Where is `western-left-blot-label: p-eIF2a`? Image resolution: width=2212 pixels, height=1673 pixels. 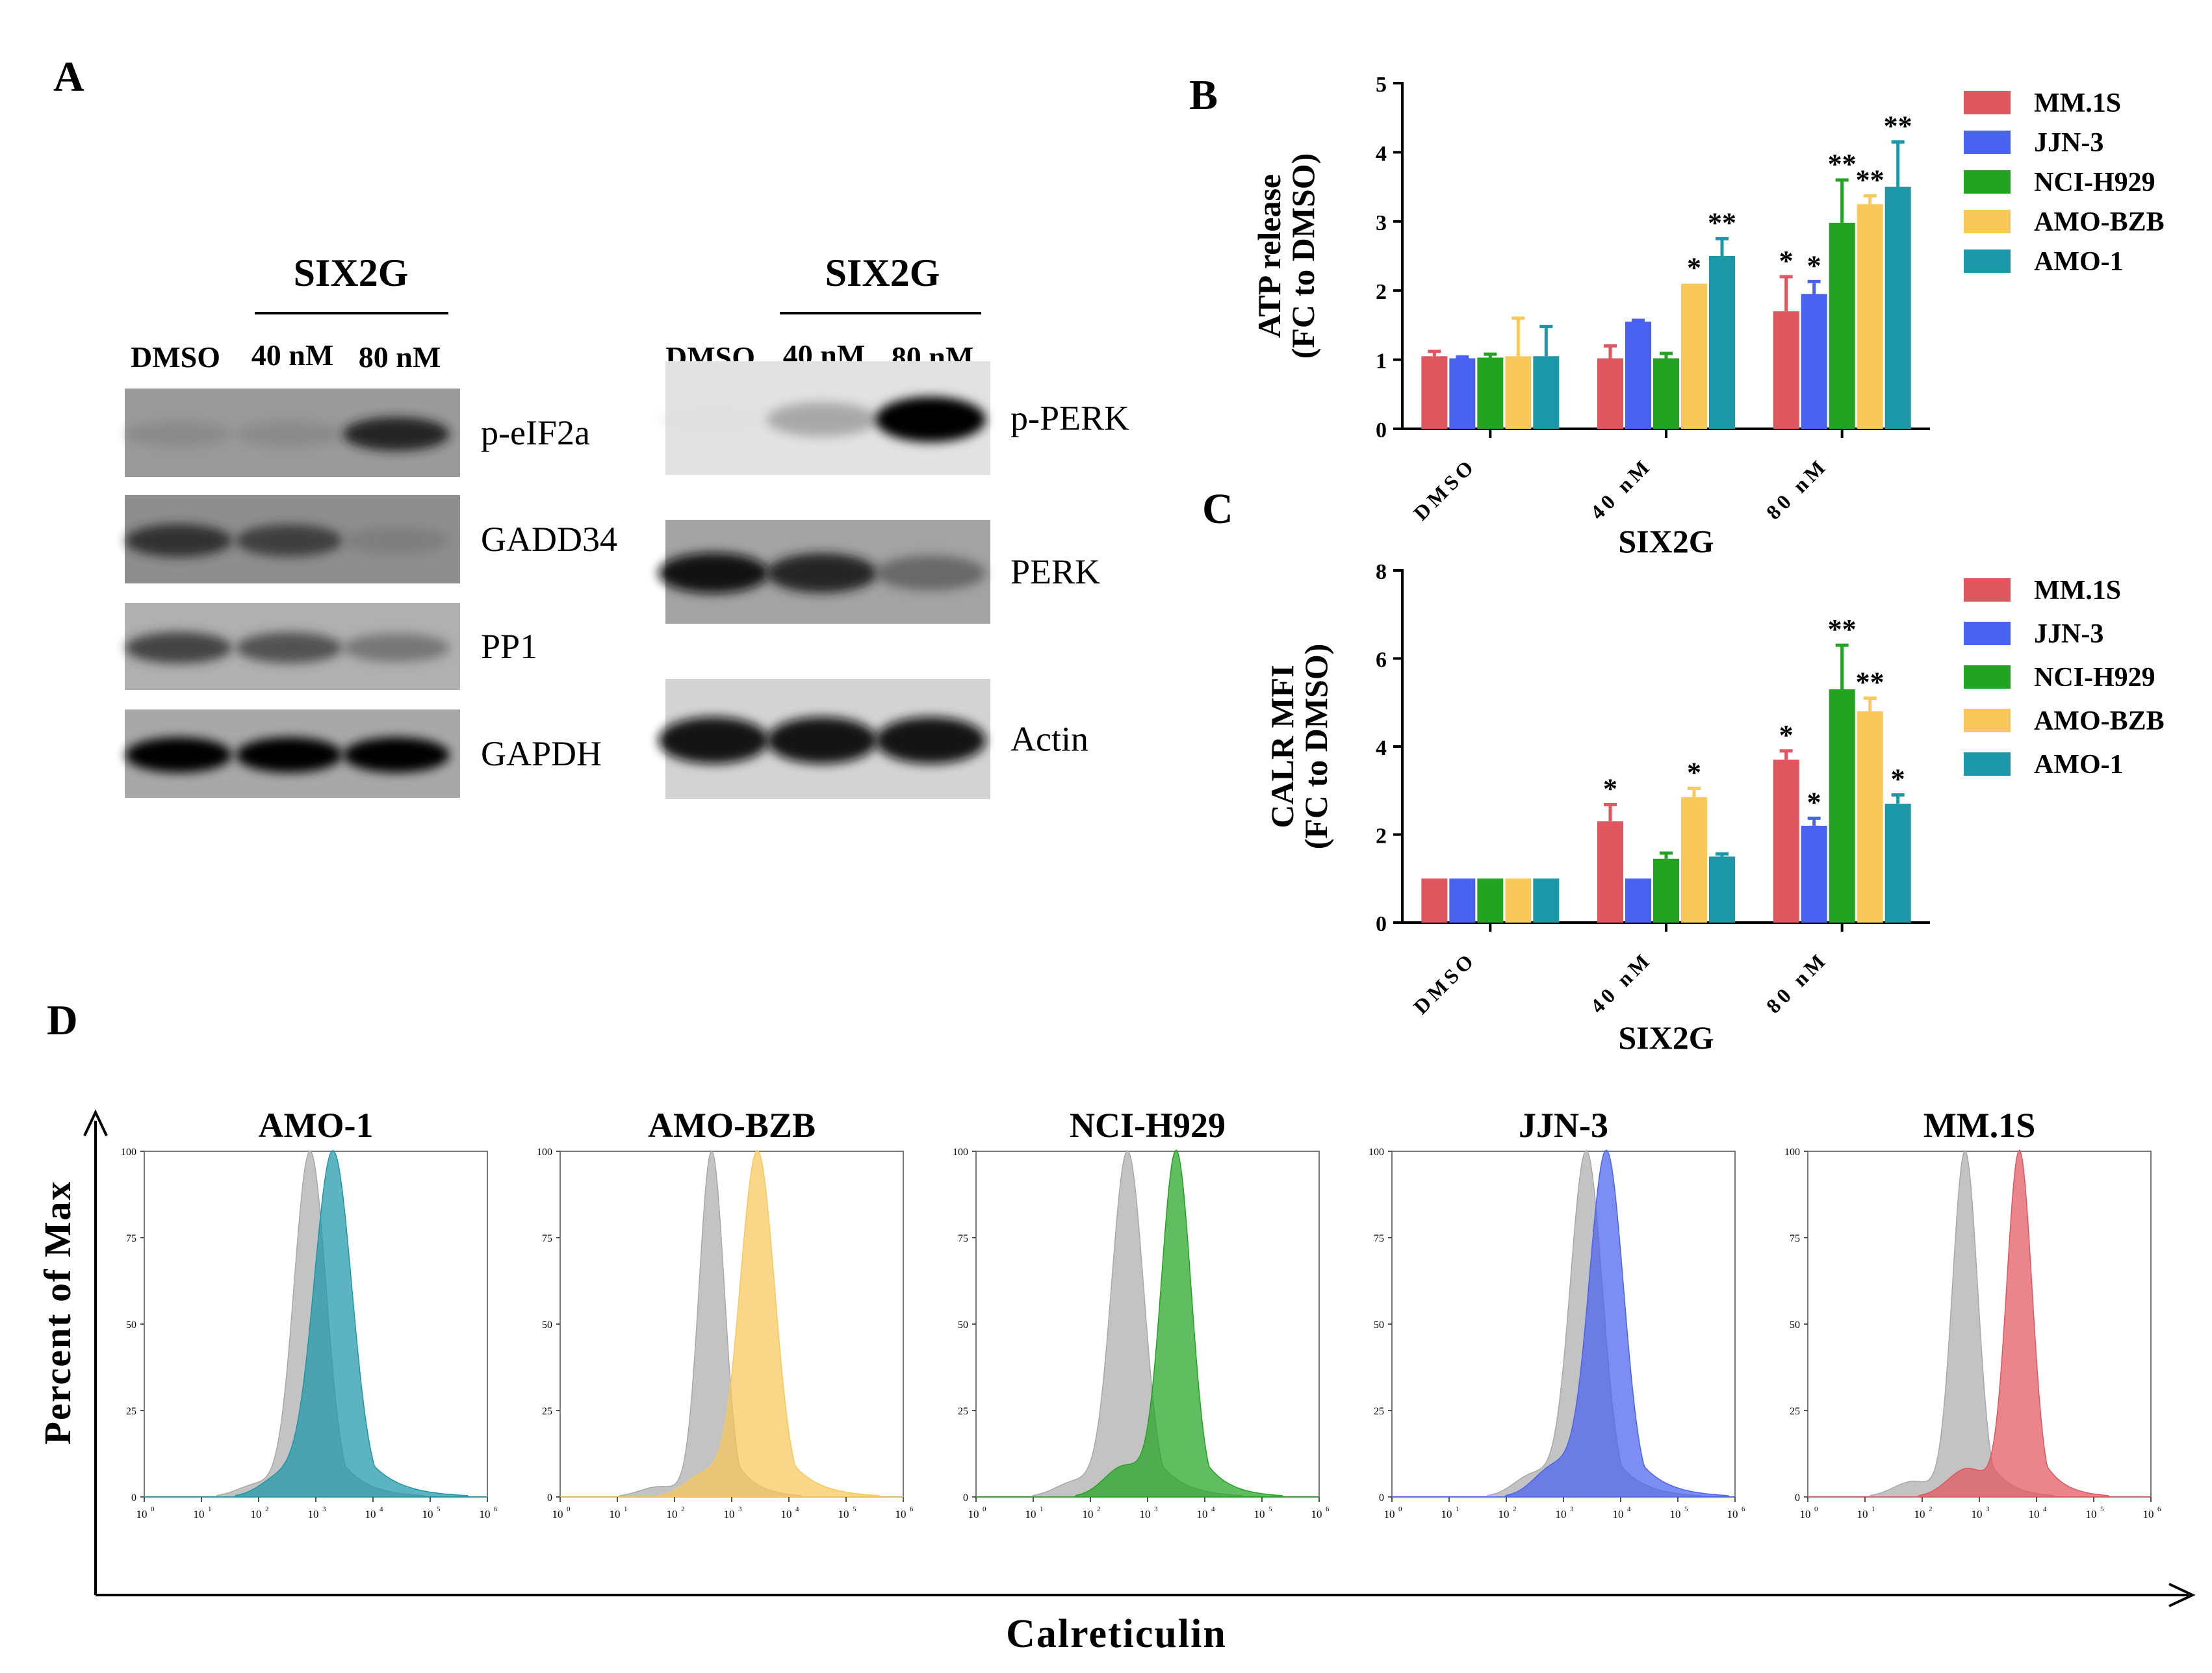 western-left-blot-label: p-eIF2a is located at coordinates (535, 432).